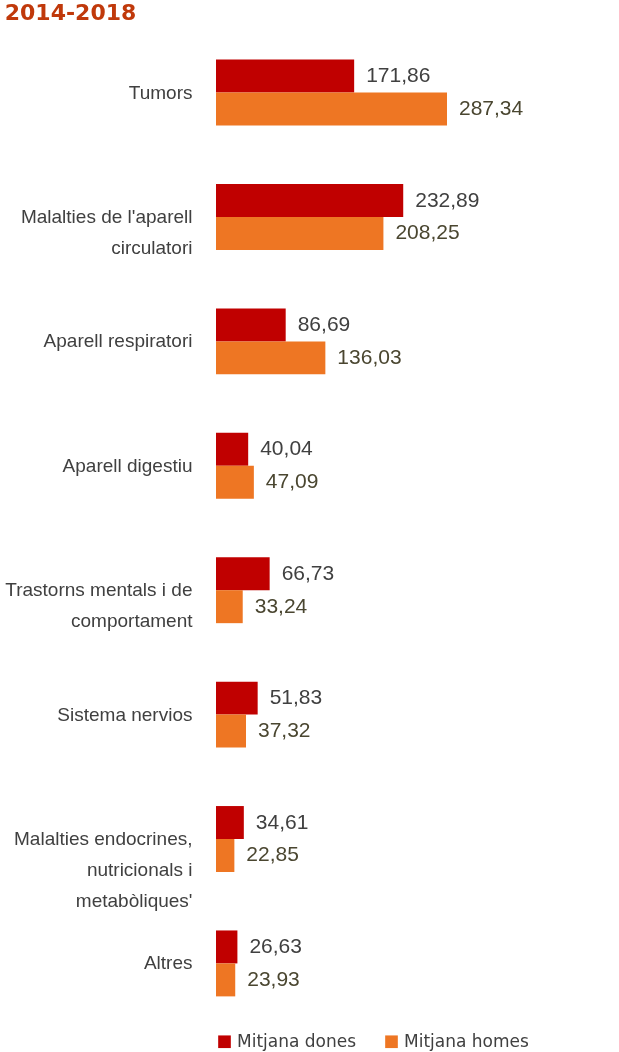 The image size is (619, 1052). What do you see at coordinates (308, 572) in the screenshot?
I see `data-label: 66,73` at bounding box center [308, 572].